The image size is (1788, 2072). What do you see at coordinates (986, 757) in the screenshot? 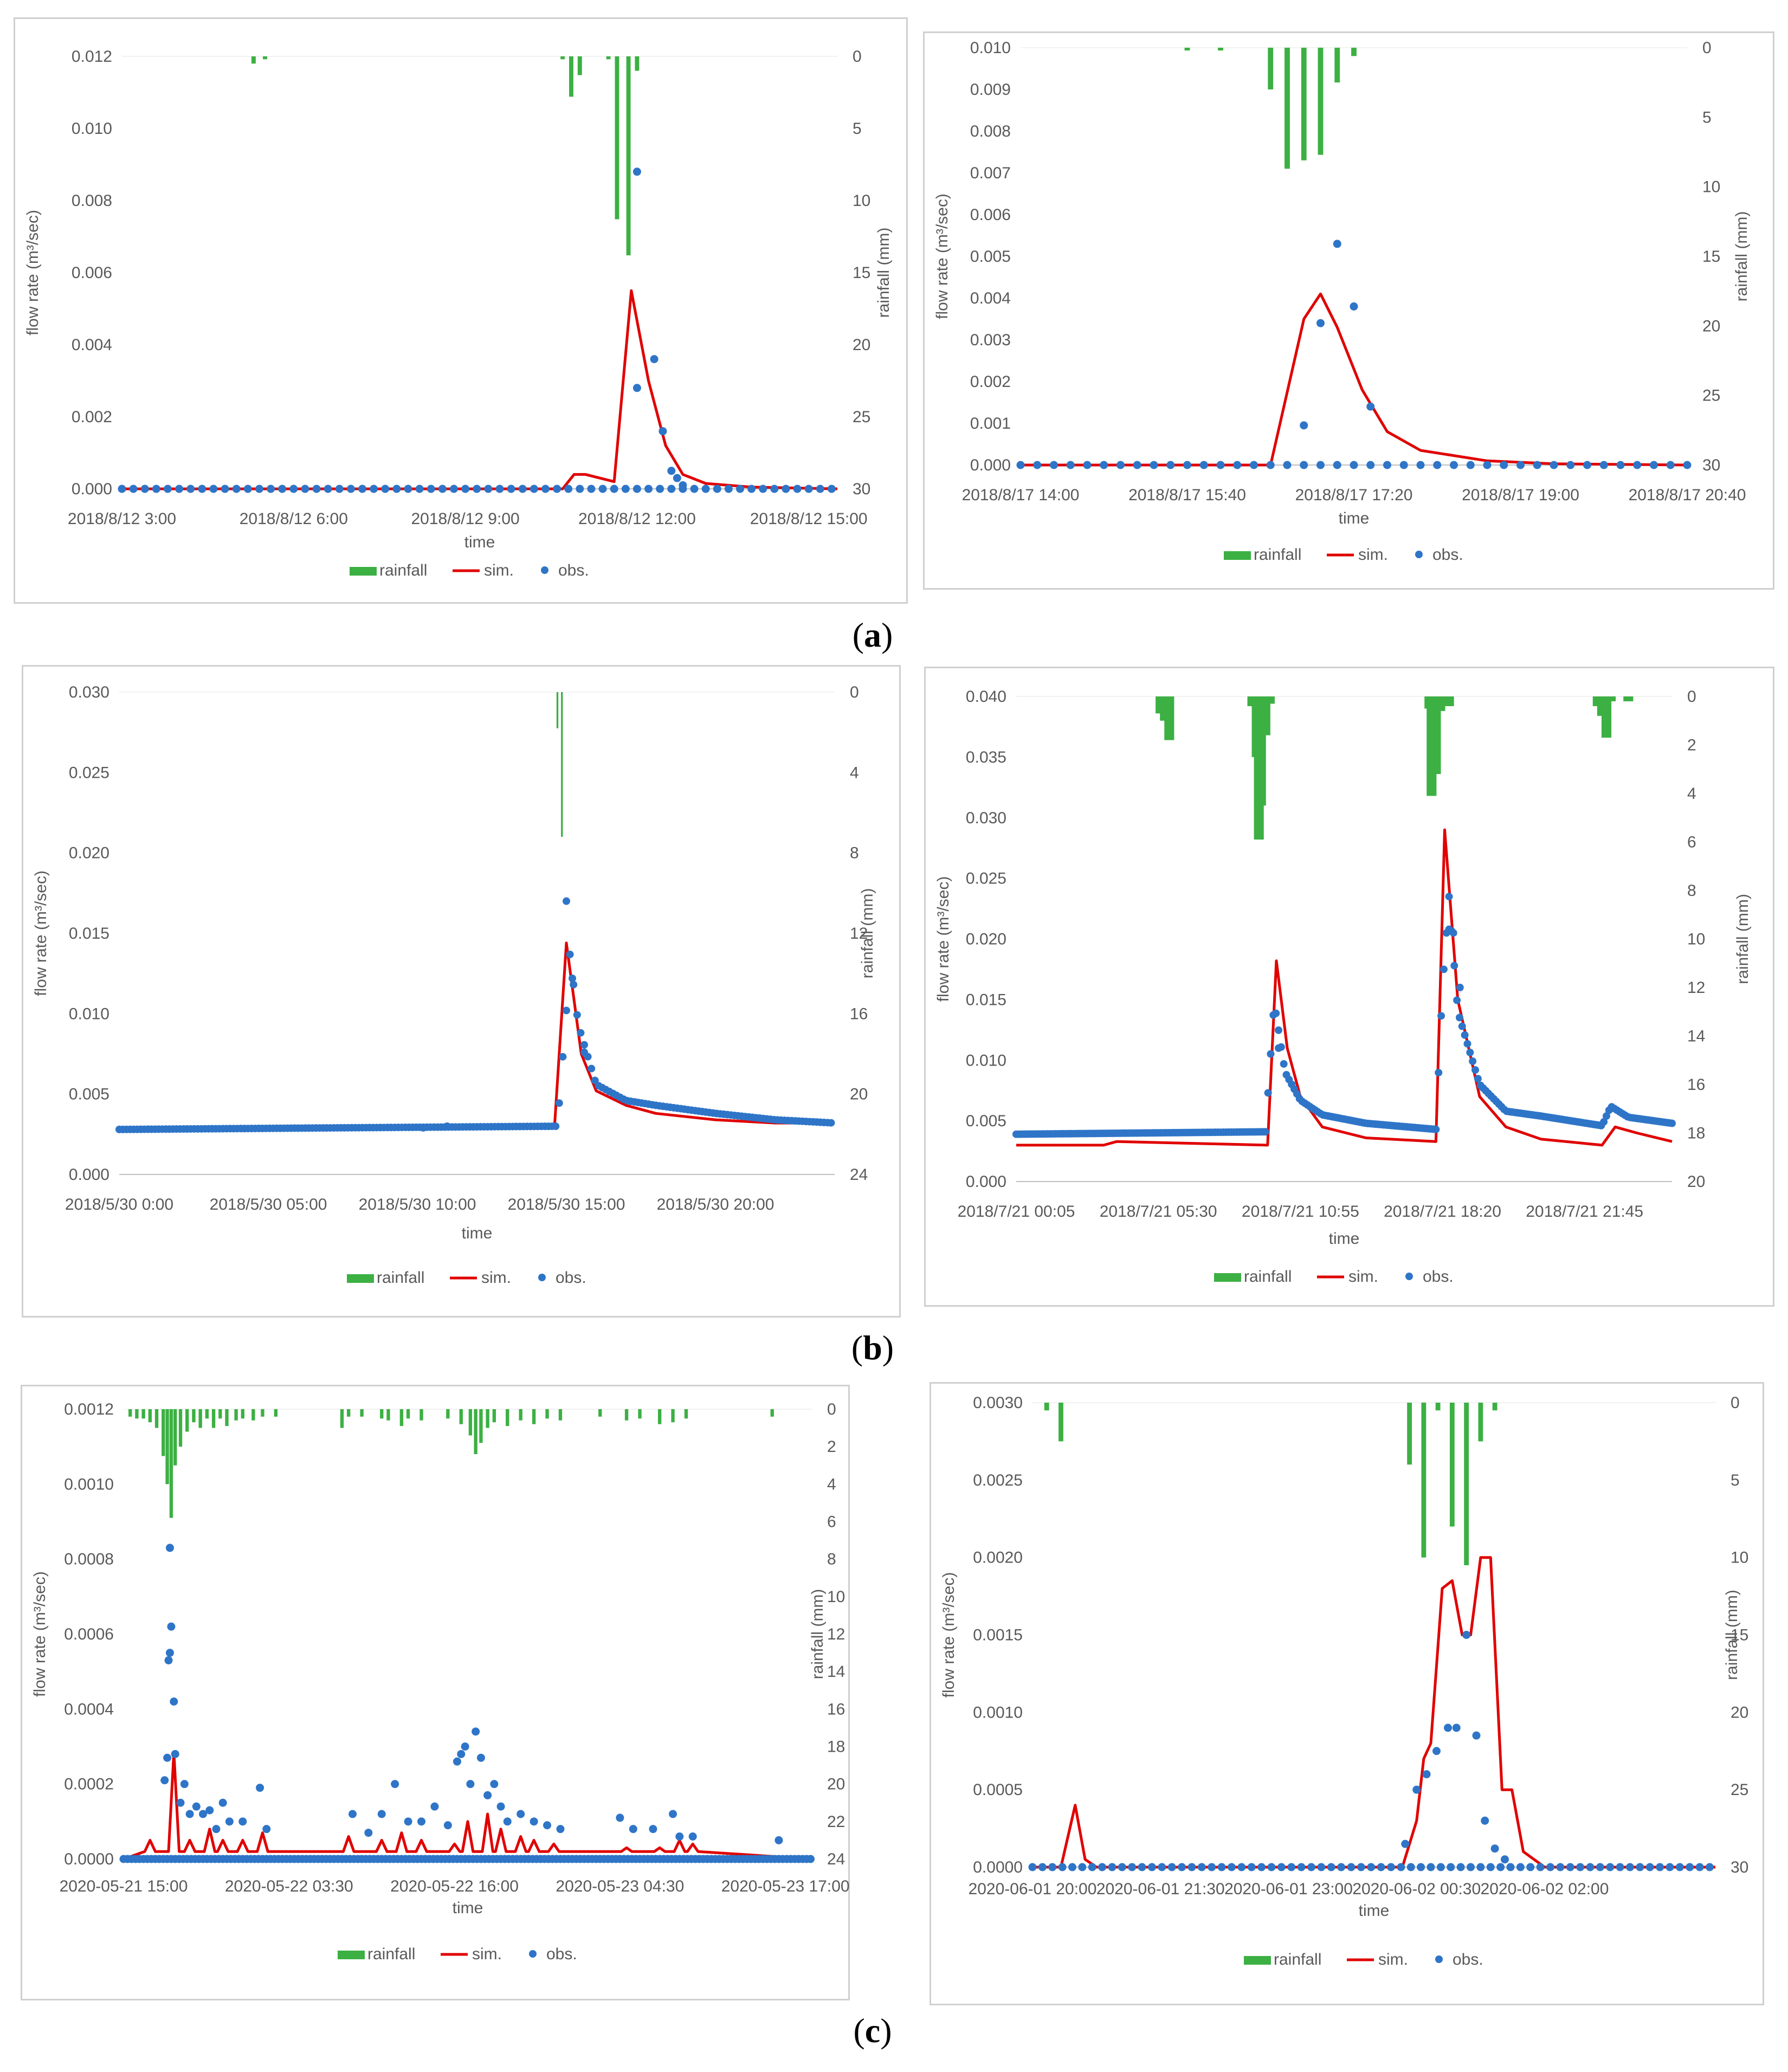
I see `y-tick-label: 0.035` at bounding box center [986, 757].